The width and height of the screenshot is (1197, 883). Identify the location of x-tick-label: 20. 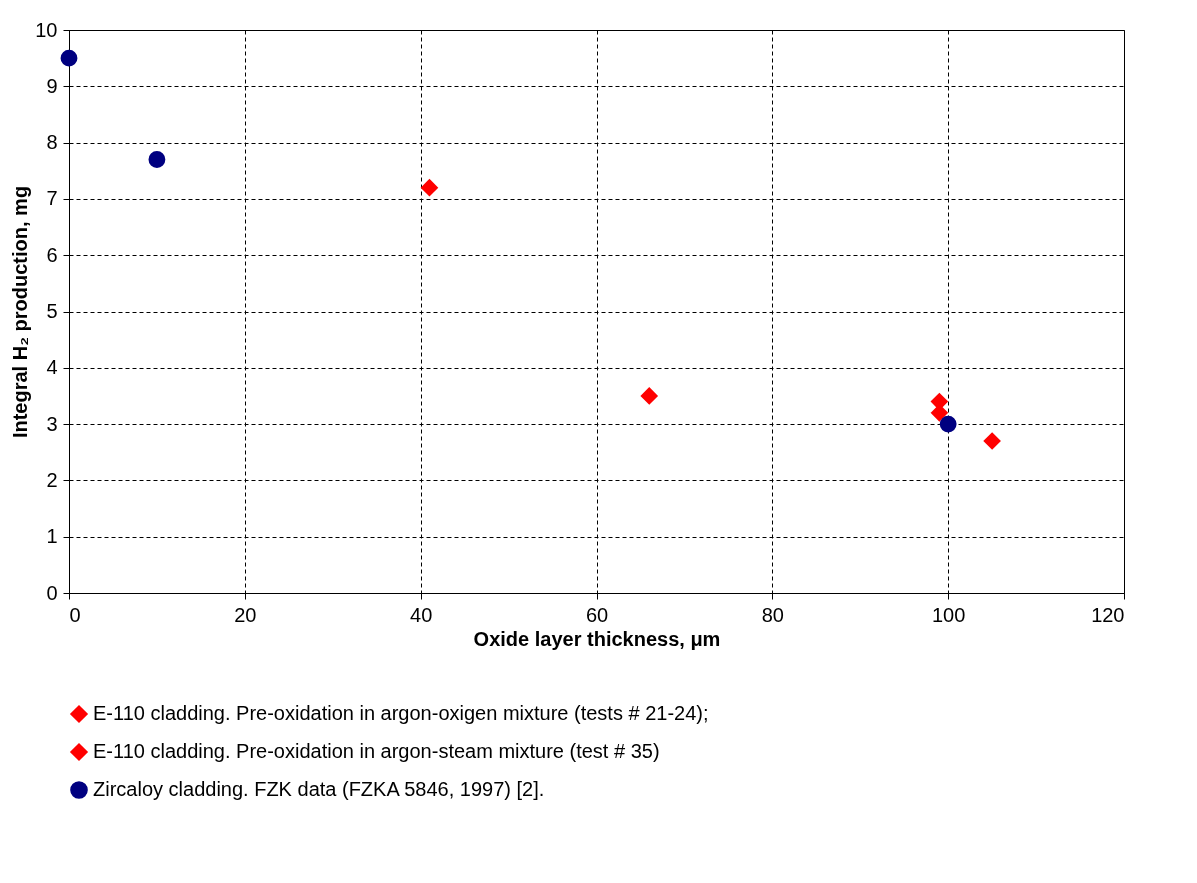
(245, 614).